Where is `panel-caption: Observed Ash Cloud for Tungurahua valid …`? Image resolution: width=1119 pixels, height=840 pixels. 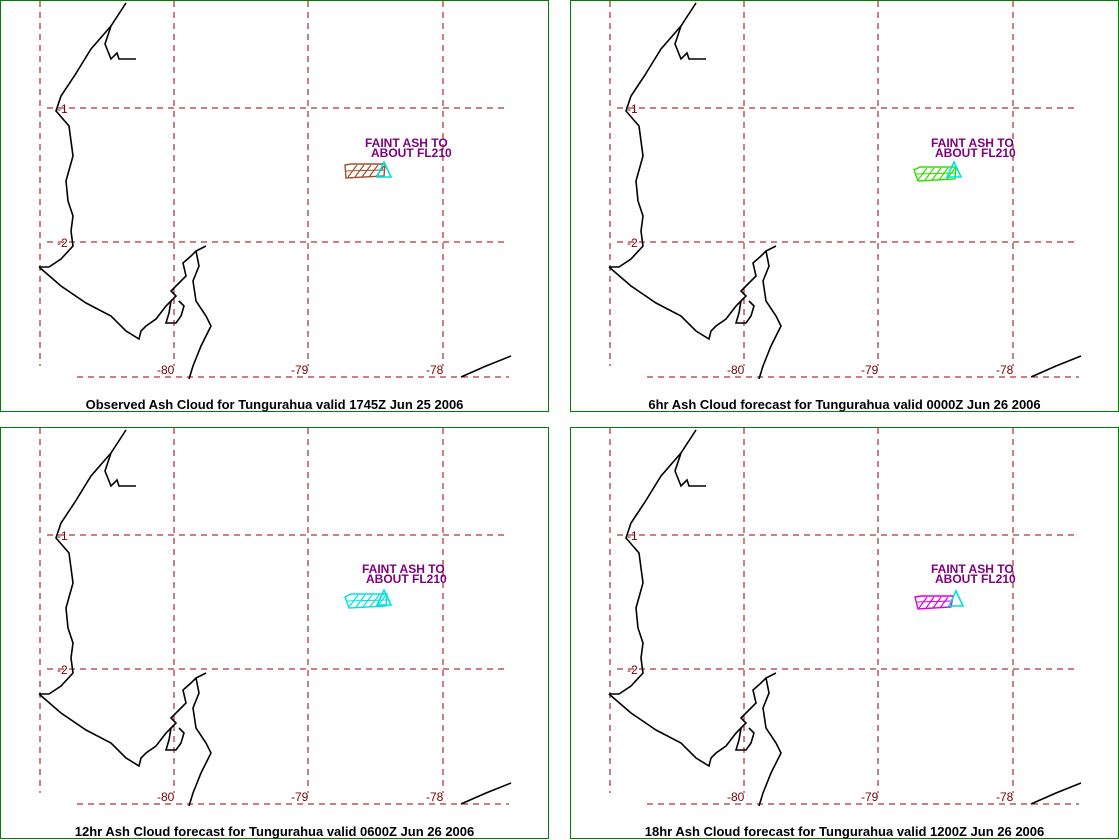
panel-caption: Observed Ash Cloud for Tungurahua valid … is located at coordinates (274, 404).